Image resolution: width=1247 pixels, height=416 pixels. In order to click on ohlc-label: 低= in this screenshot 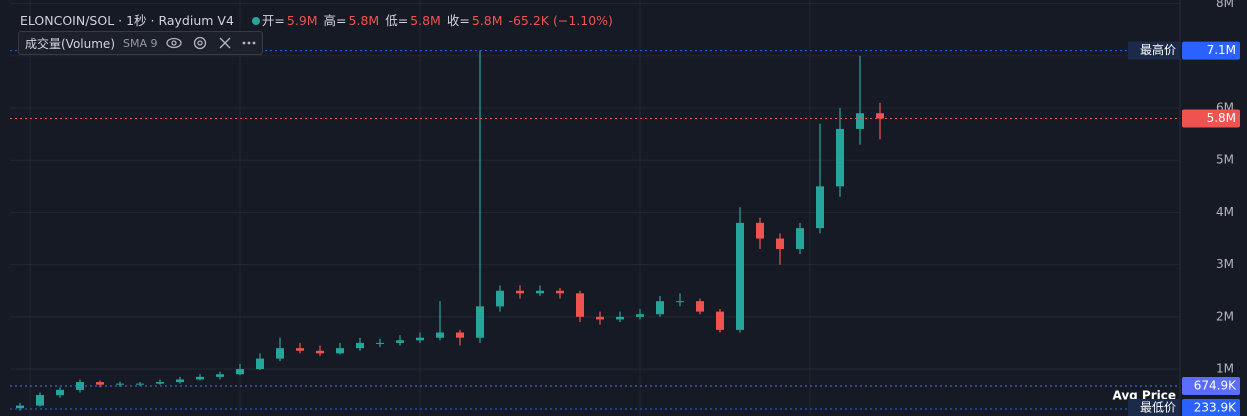, I will do `click(397, 20)`.